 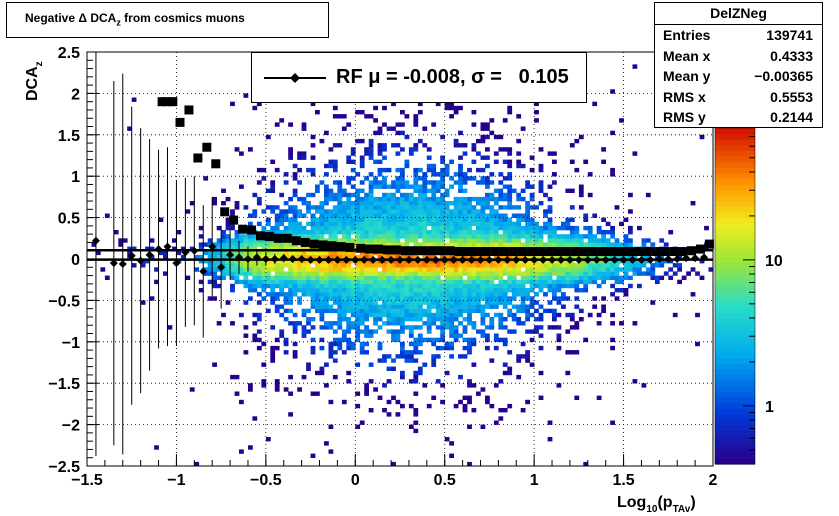 I want to click on y-tick-label: 2, so click(x=75, y=94).